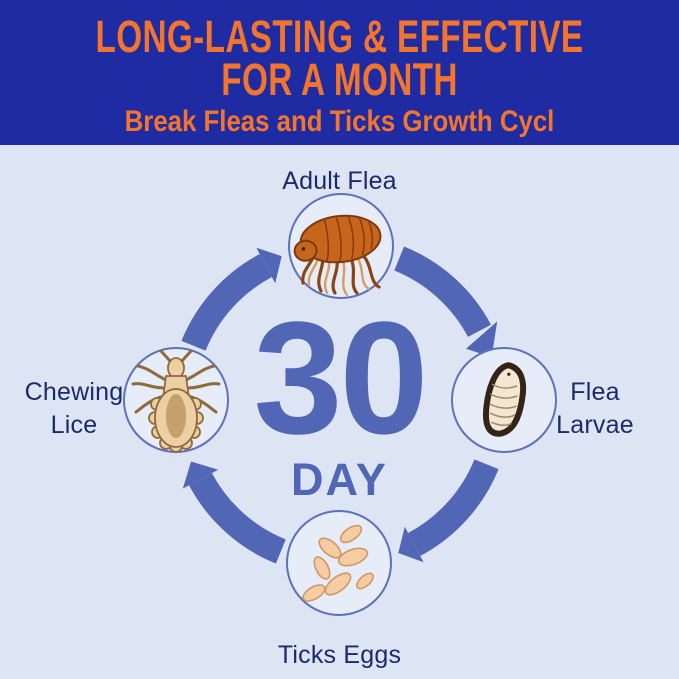  What do you see at coordinates (482, 339) in the screenshot?
I see `arrowhead-to-flea-larvae` at bounding box center [482, 339].